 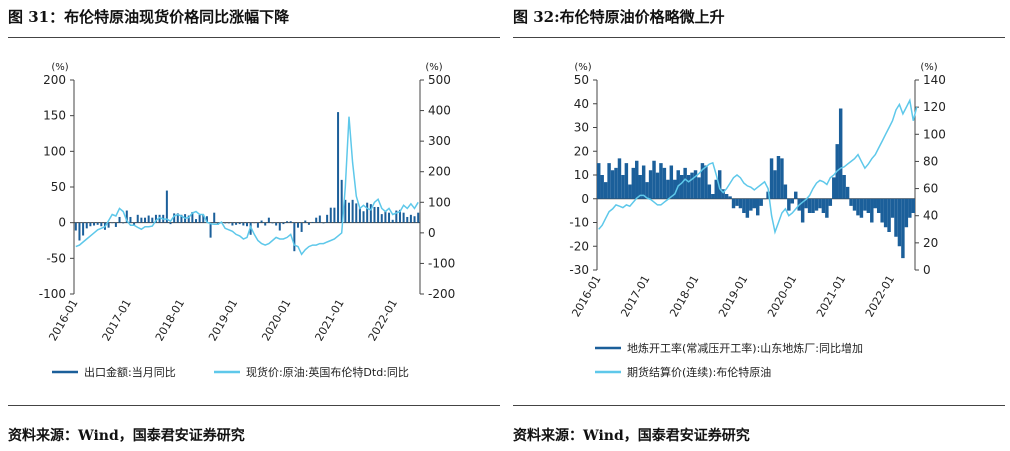 I want to click on left-x-tick-label: 2020-01, so click(x=276, y=320).